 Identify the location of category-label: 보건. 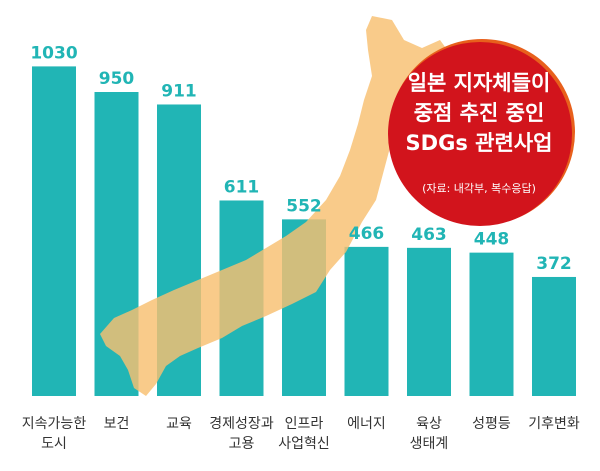
(117, 424).